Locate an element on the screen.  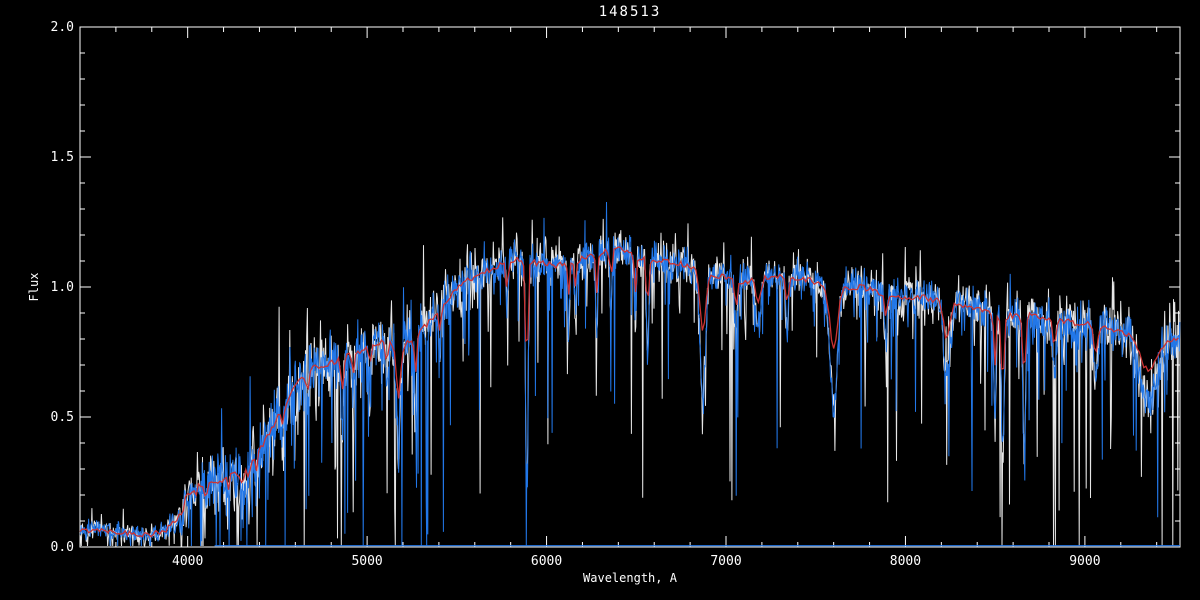
y-tick-label: 0.5 is located at coordinates (62, 417).